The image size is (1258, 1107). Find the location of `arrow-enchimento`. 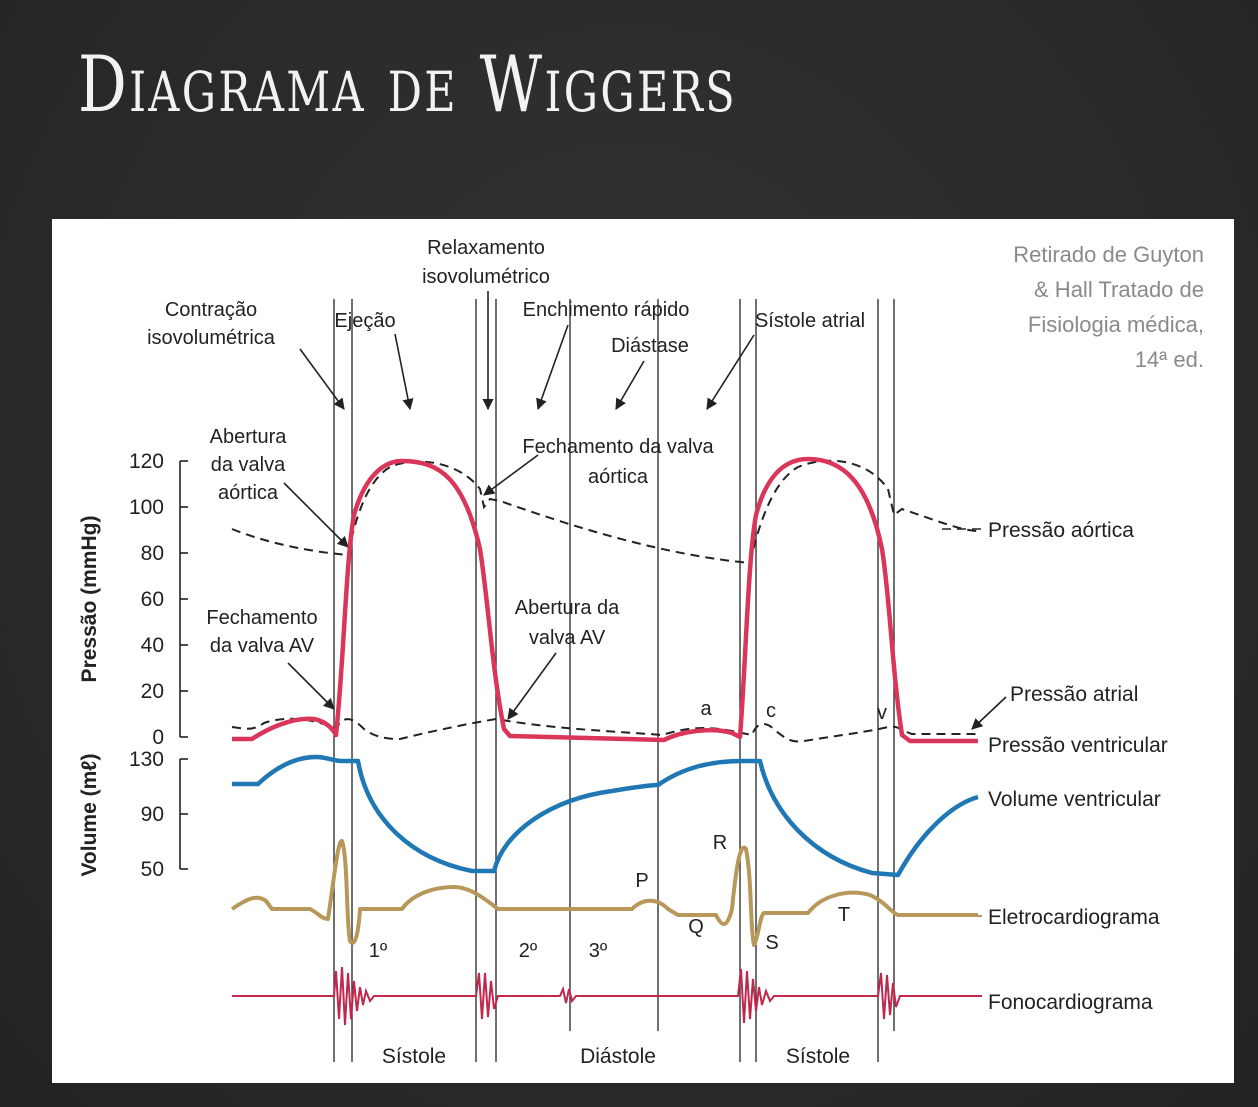

arrow-enchimento is located at coordinates (552, 367).